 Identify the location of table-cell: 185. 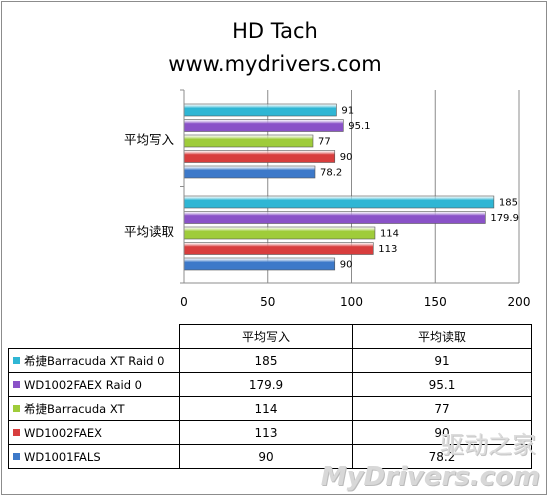
(266, 360).